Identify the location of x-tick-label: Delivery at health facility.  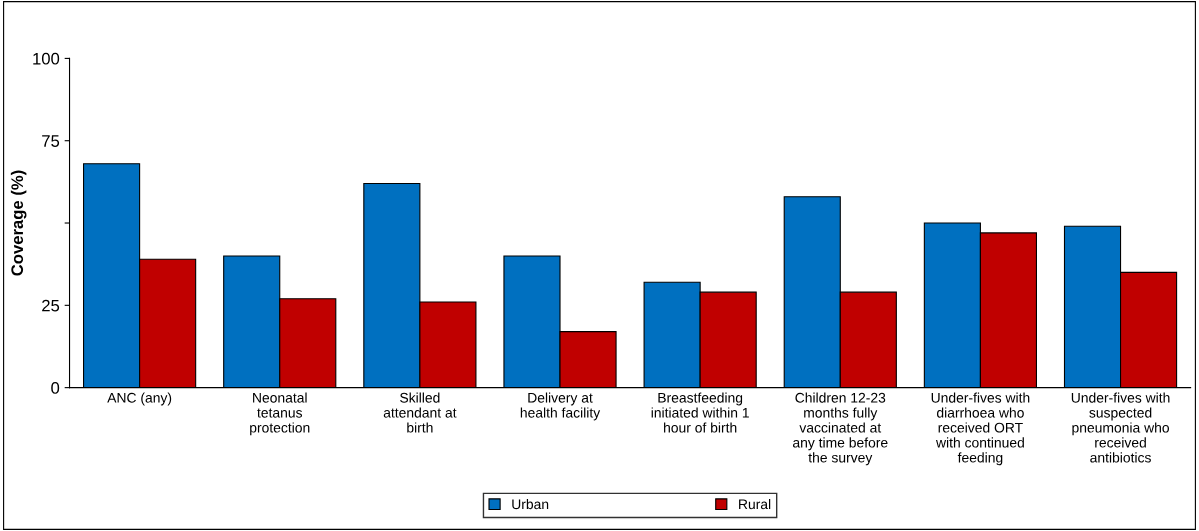
(560, 406).